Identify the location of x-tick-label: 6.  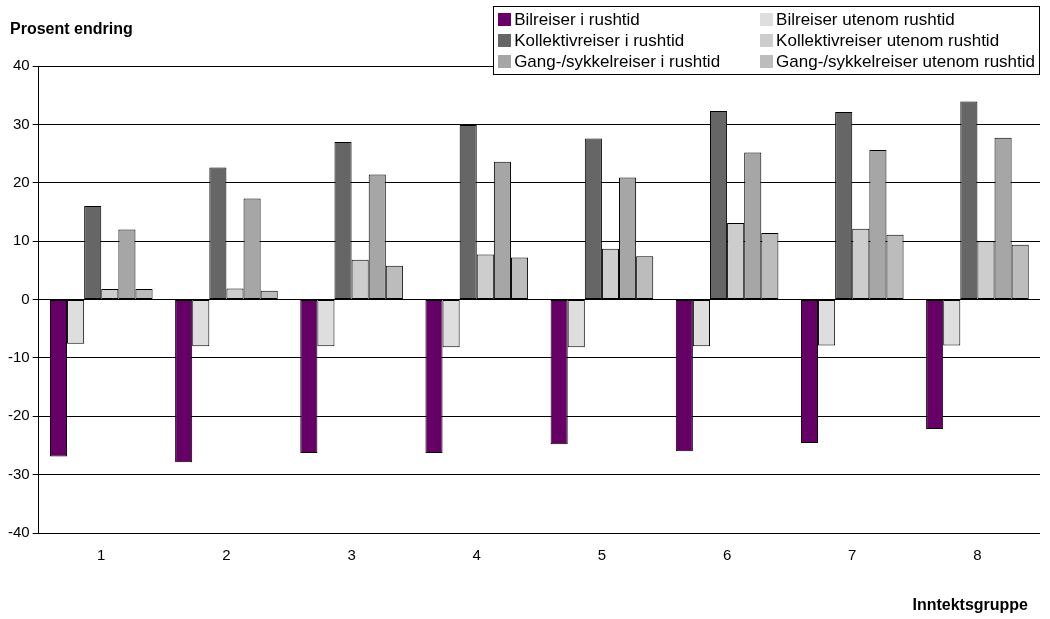
(727, 555).